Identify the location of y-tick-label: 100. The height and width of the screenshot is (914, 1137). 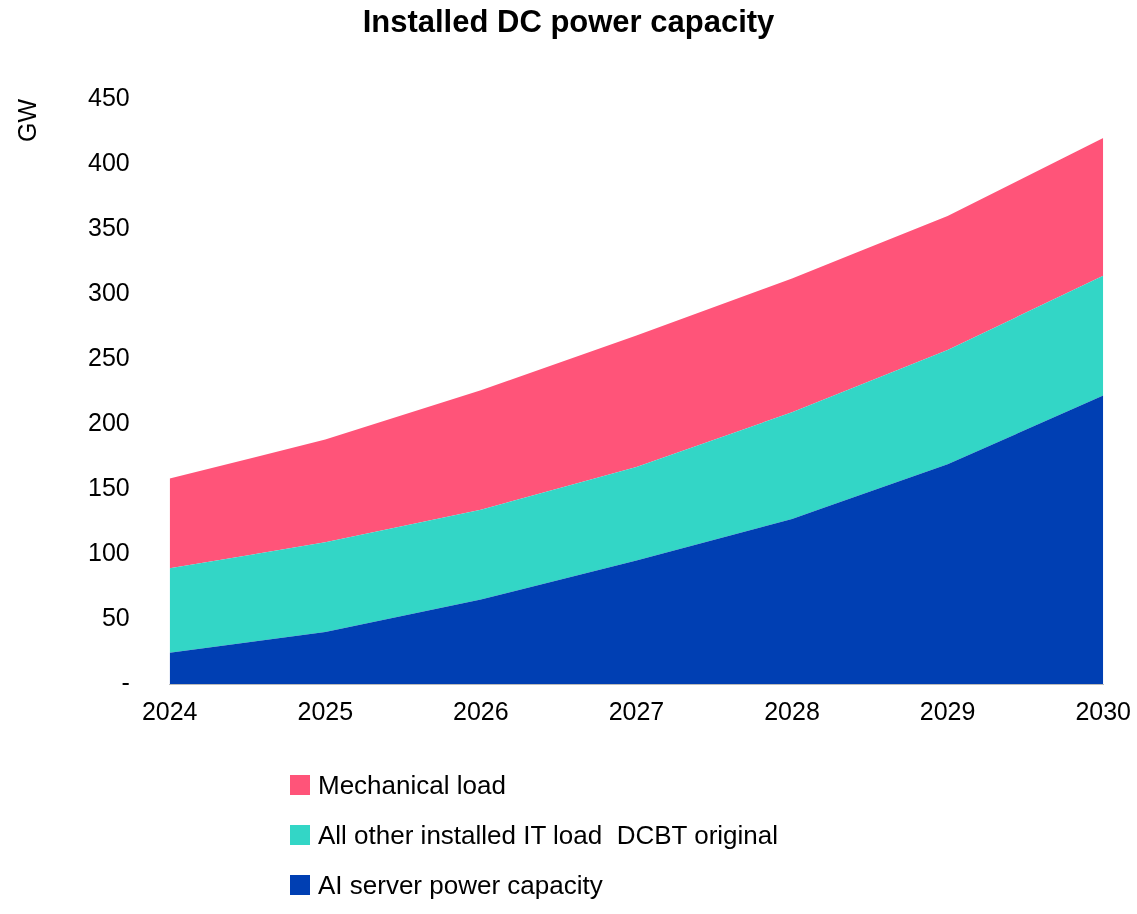
(108, 551).